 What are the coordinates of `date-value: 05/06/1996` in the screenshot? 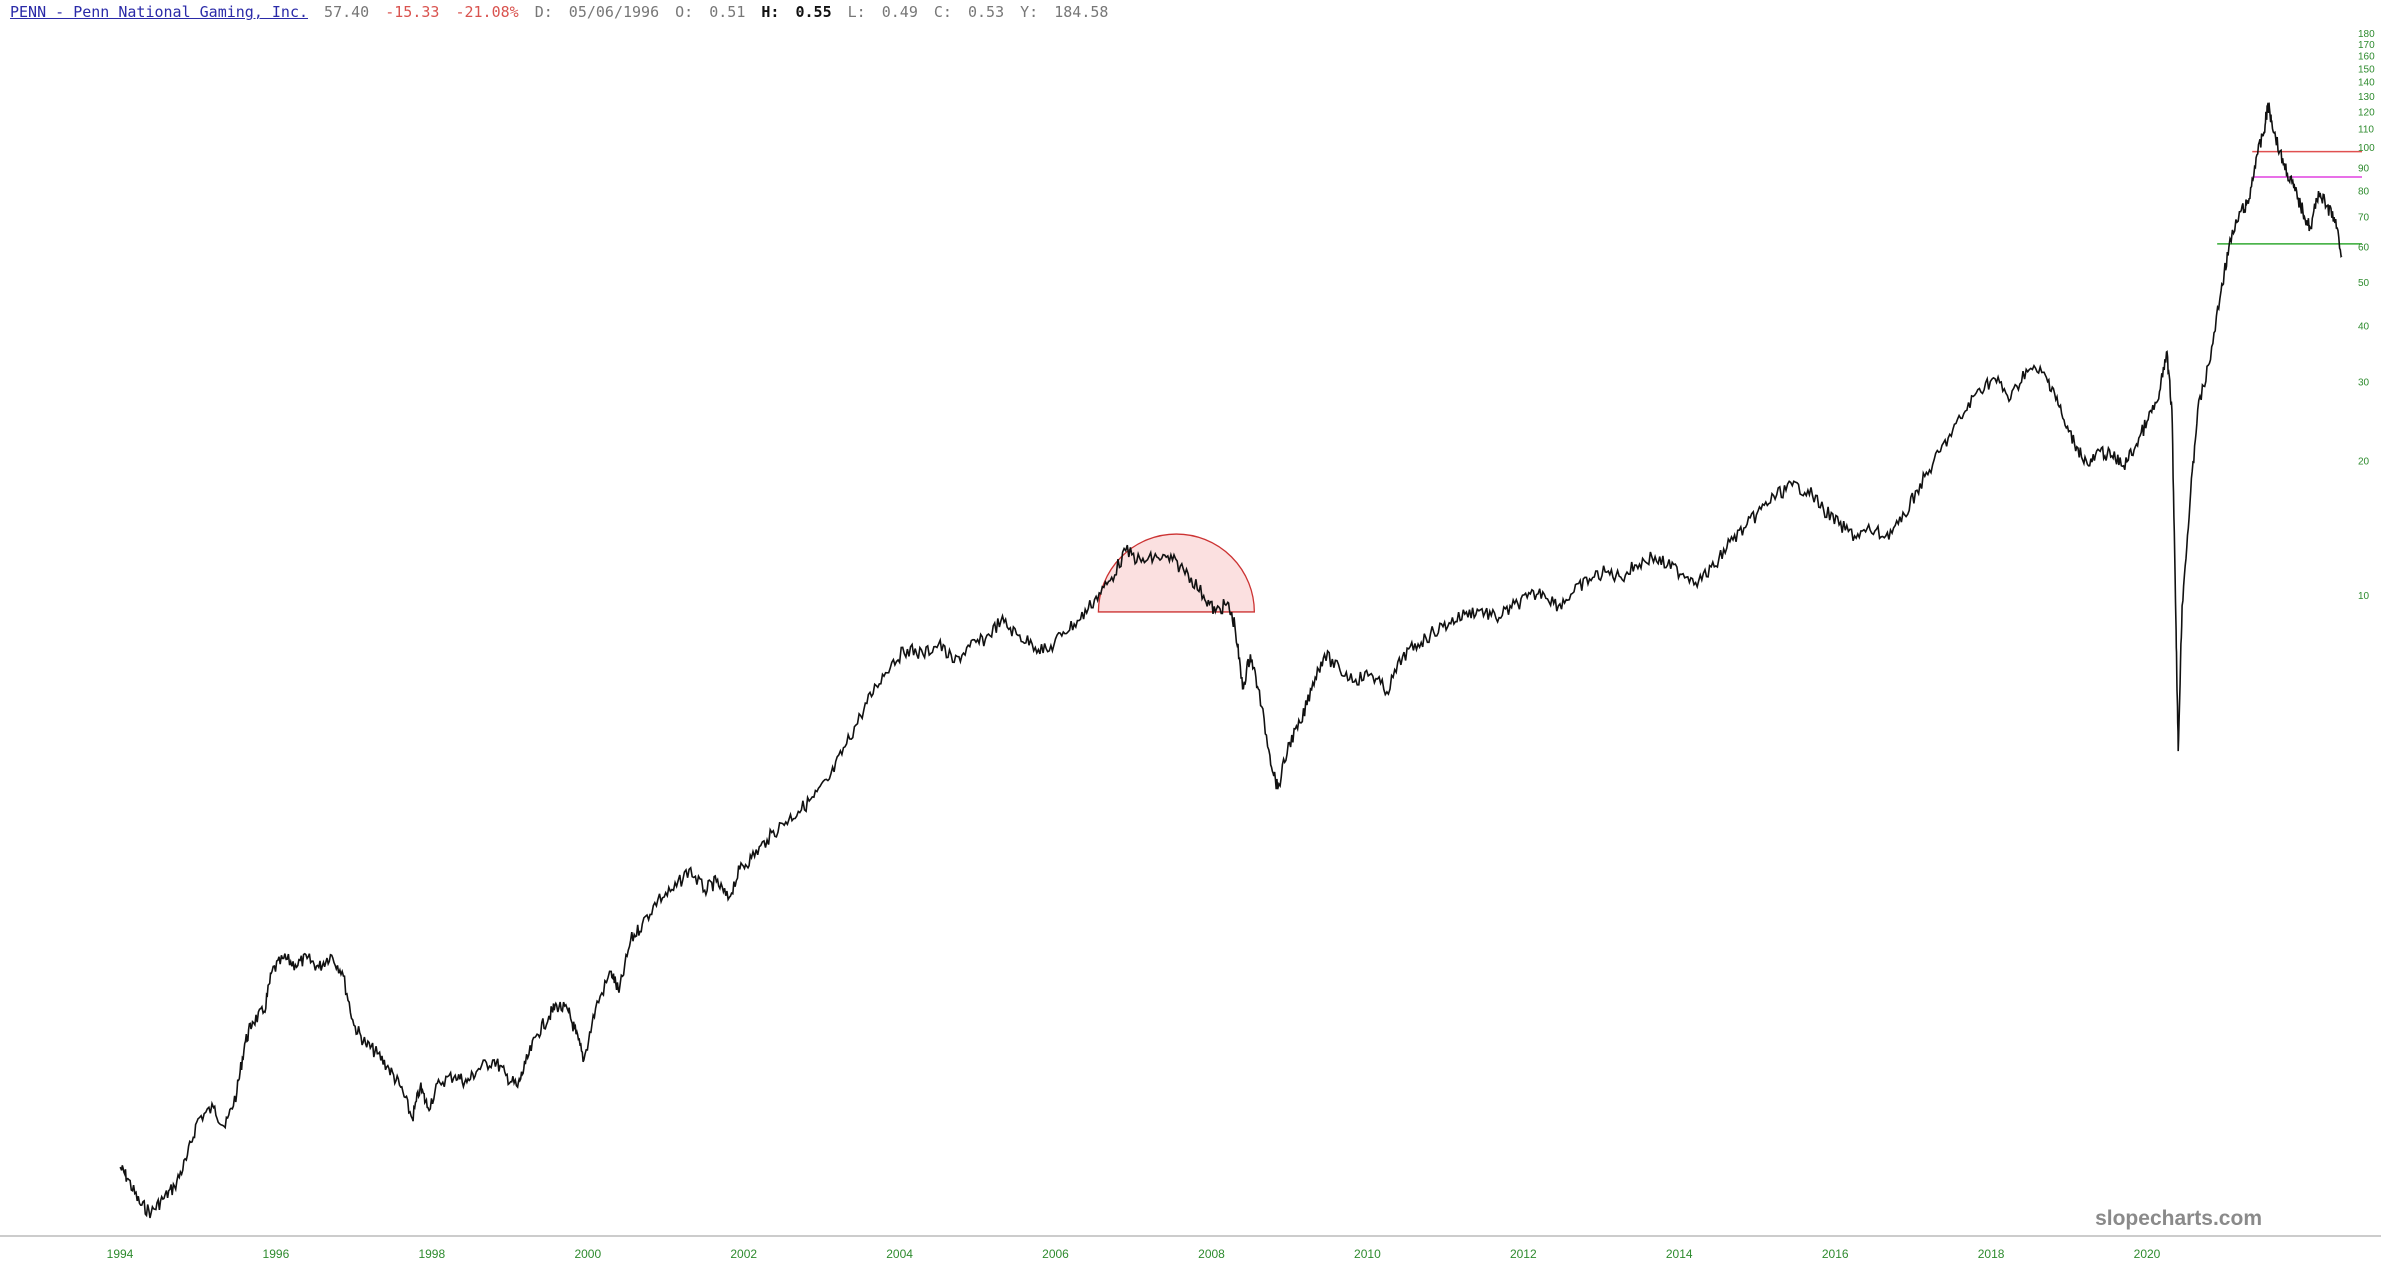 It's located at (614, 12).